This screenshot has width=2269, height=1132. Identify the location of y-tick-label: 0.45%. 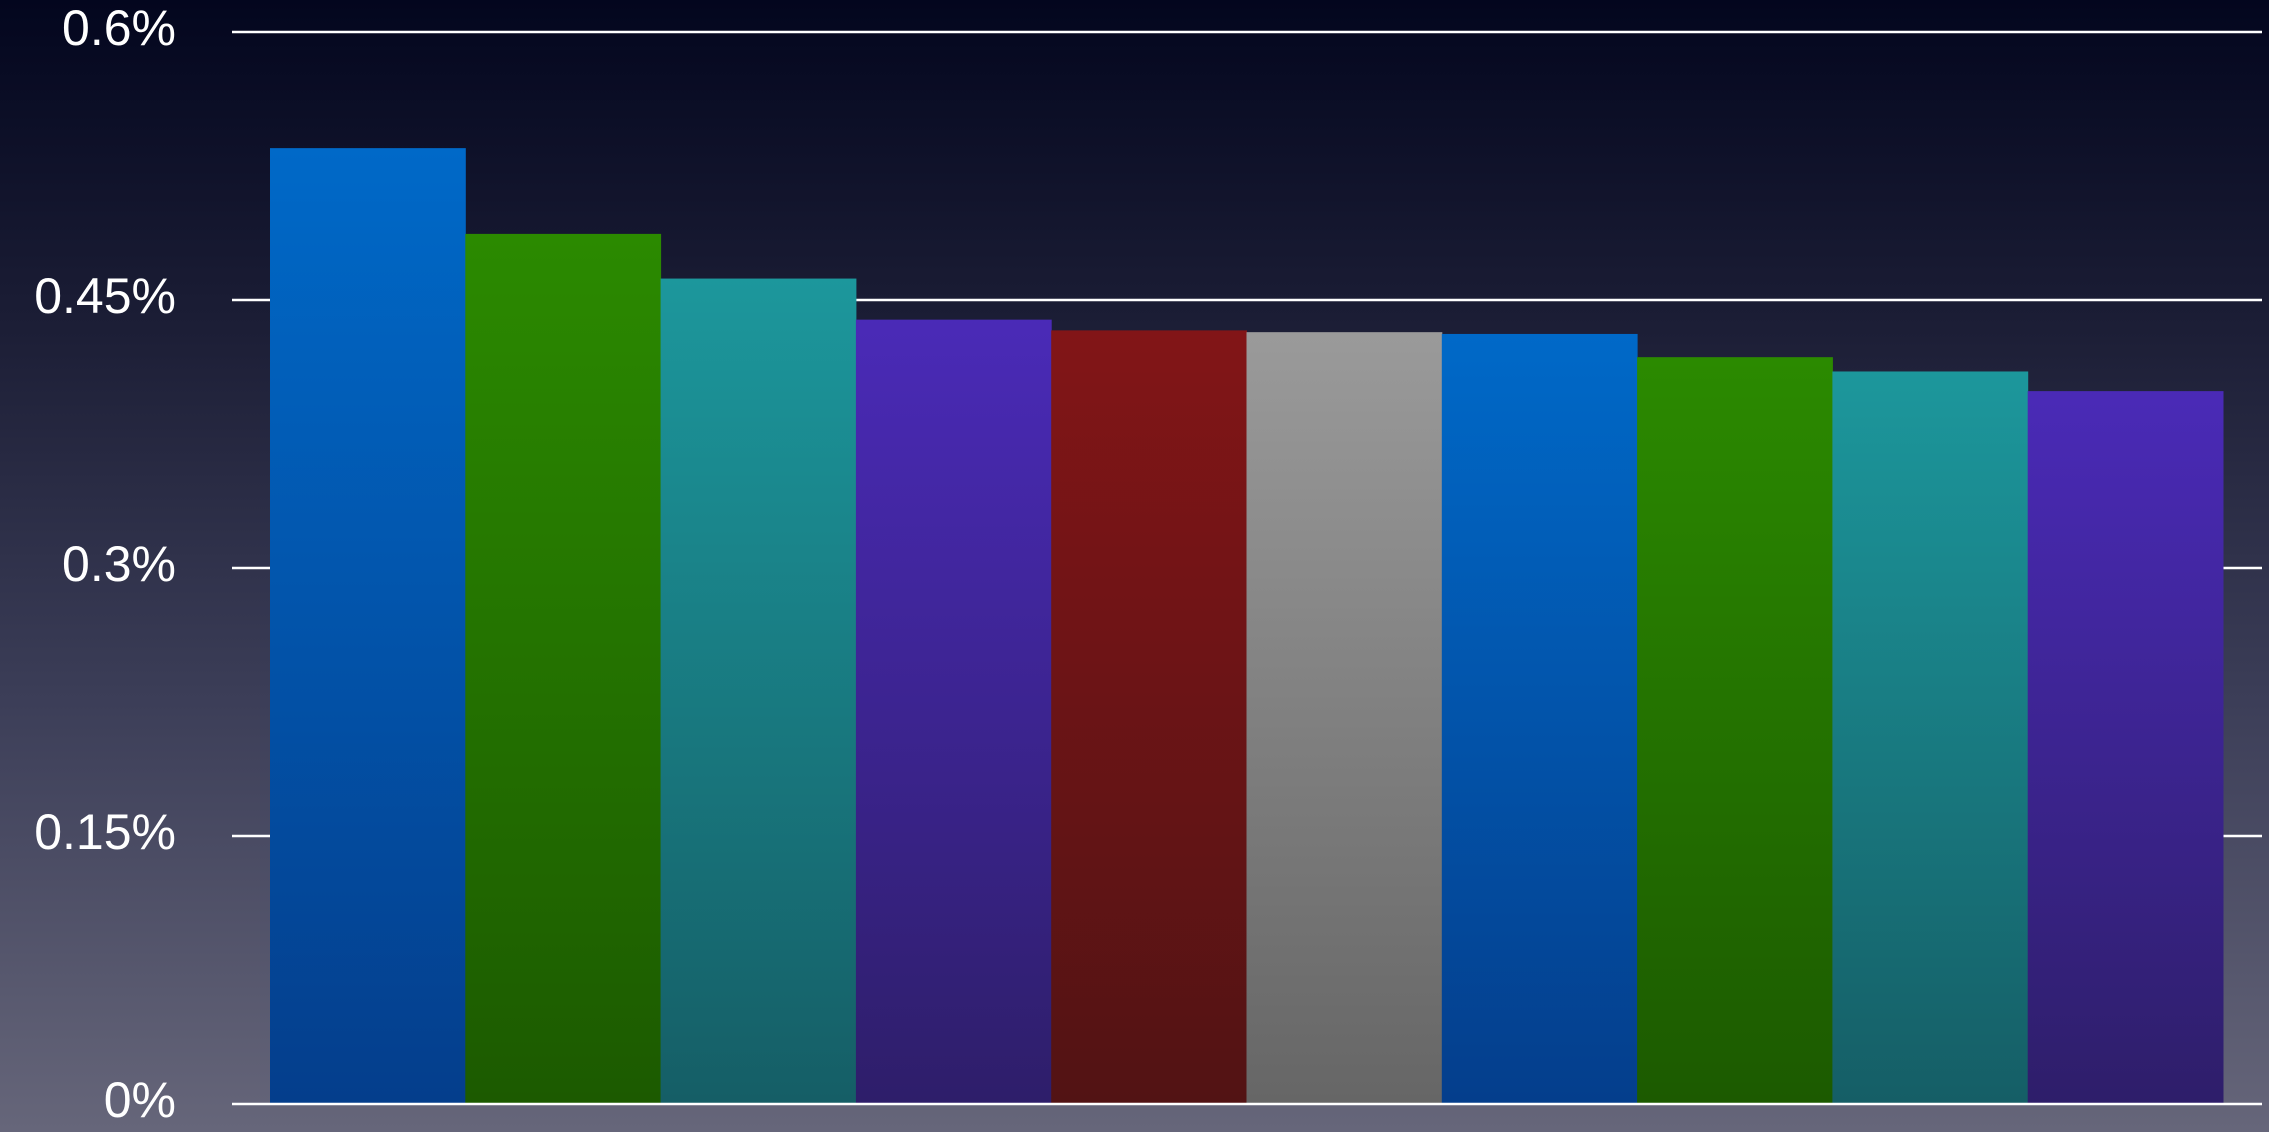
(105, 296).